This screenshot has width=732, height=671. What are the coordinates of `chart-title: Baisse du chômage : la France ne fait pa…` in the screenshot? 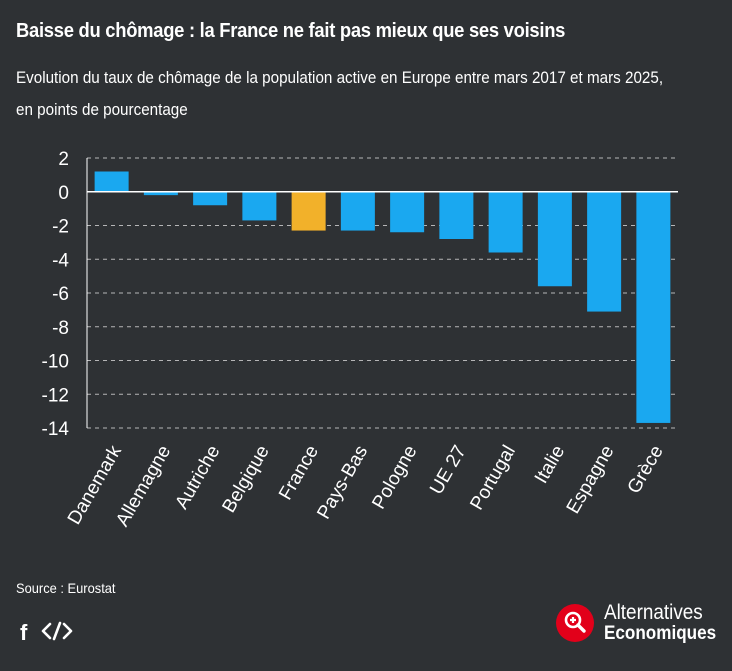 It's located at (291, 31).